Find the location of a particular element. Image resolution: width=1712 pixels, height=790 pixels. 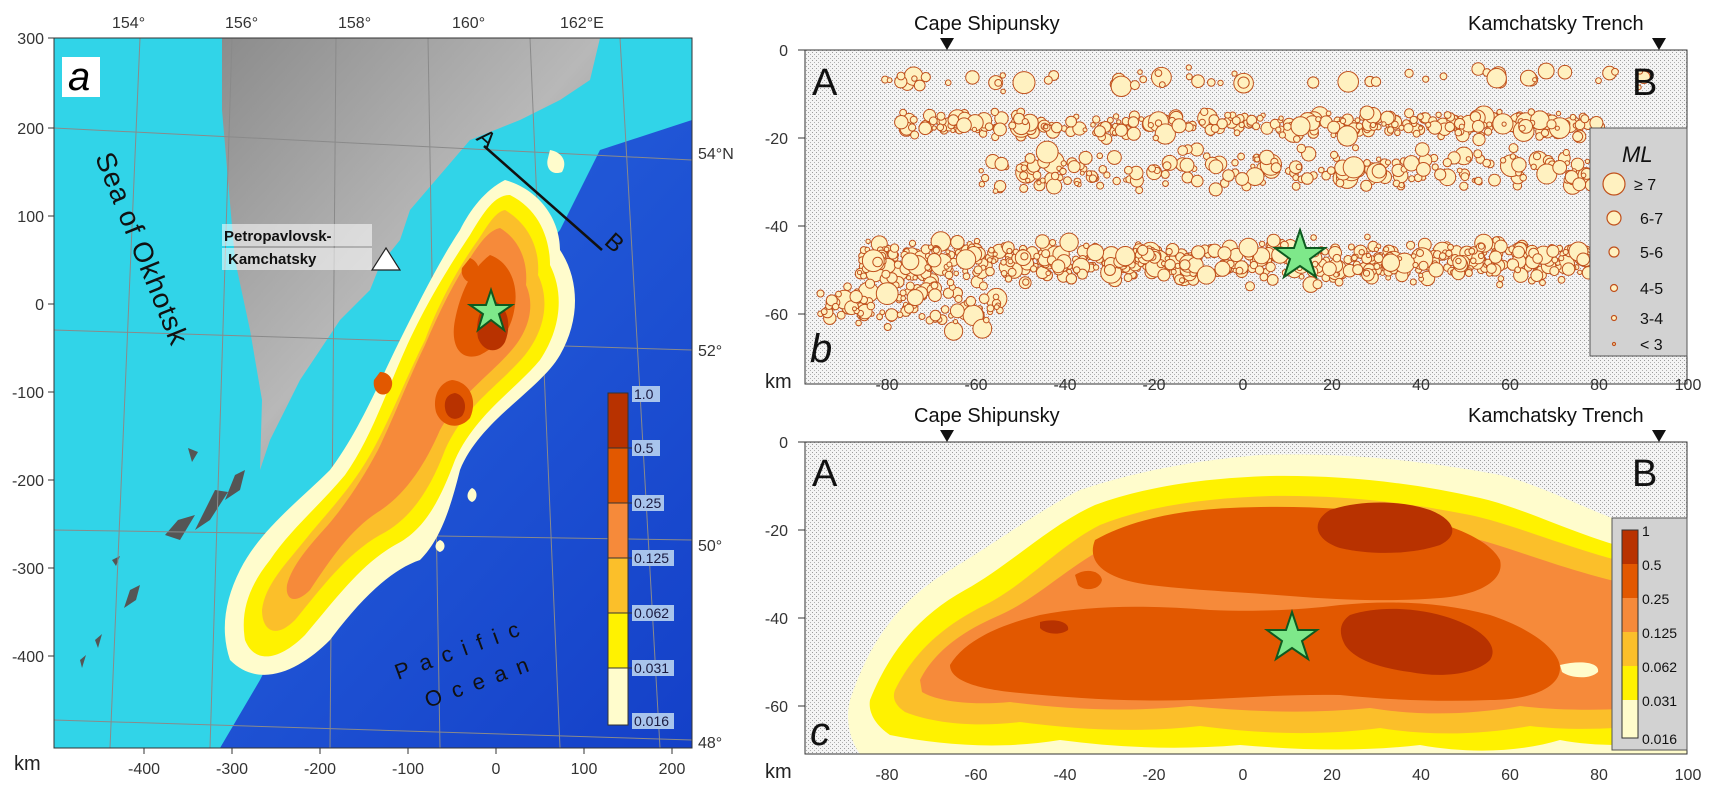

panel-c-y-tick-marks is located at coordinates (801, 574).